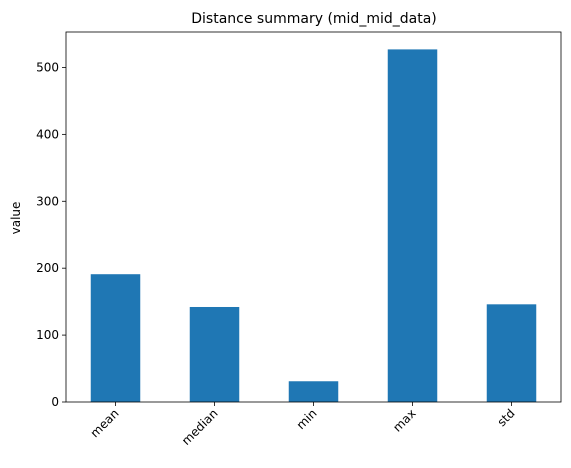  What do you see at coordinates (313, 391) in the screenshot?
I see `bar-min` at bounding box center [313, 391].